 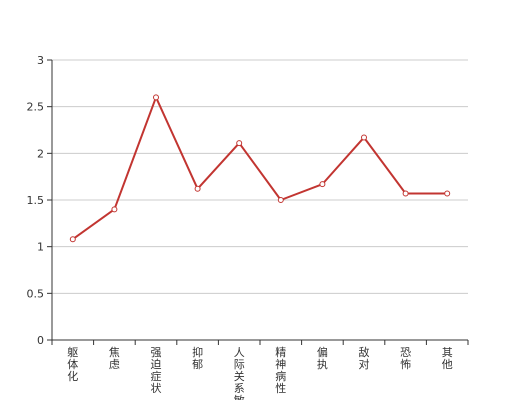 I want to click on x-tick-label: 其他, so click(x=447, y=358).